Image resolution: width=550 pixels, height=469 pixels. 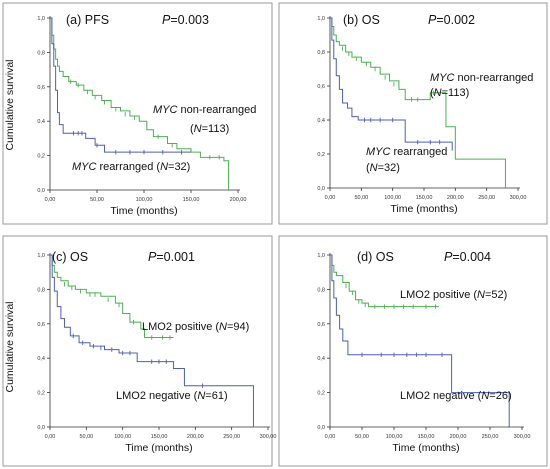 I want to click on panel-title: (a) PFS, so click(x=87, y=20).